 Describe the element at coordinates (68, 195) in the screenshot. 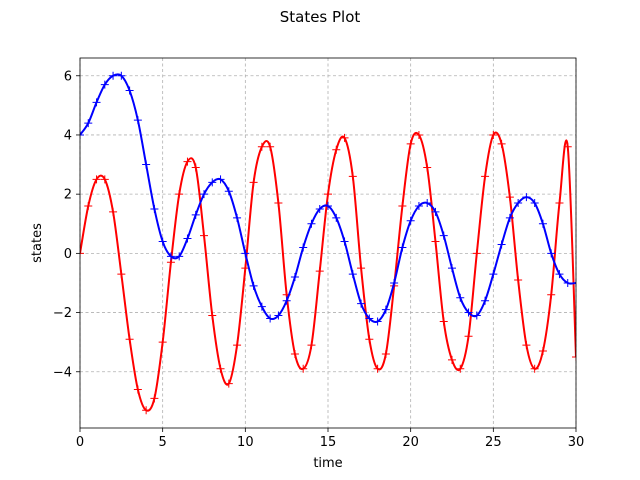

I see `y-tick-label: 2` at that location.